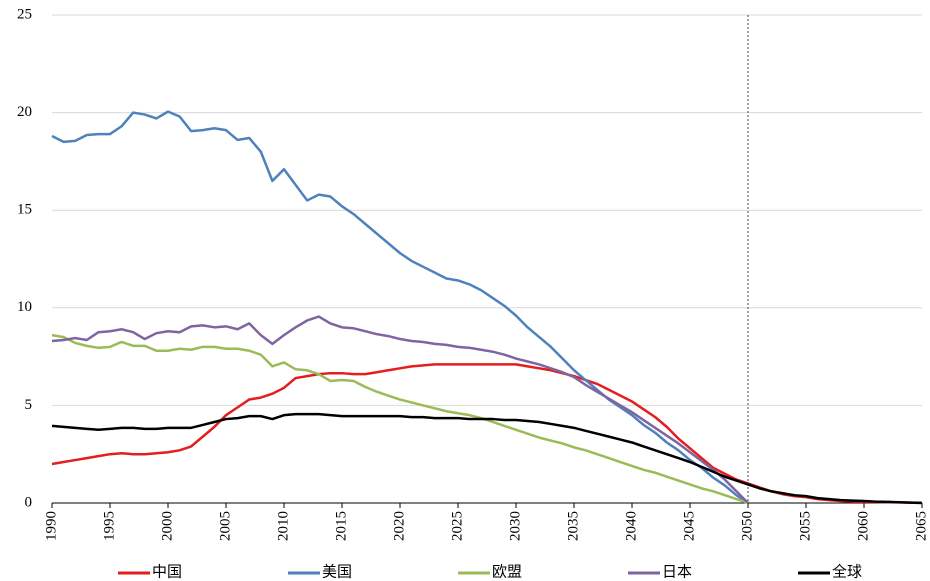  Describe the element at coordinates (863, 526) in the screenshot. I see `x-tick-label: 2060` at that location.